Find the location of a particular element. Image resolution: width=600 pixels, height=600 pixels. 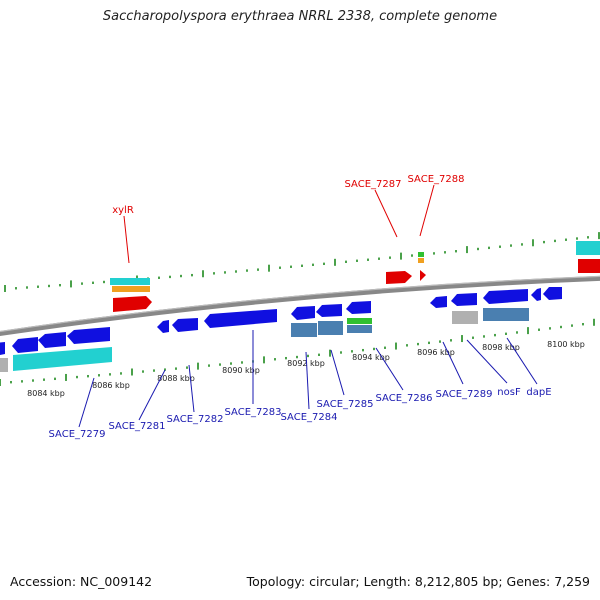

gene-block-SACE_7279-cyan is located at coordinates (62, 359).